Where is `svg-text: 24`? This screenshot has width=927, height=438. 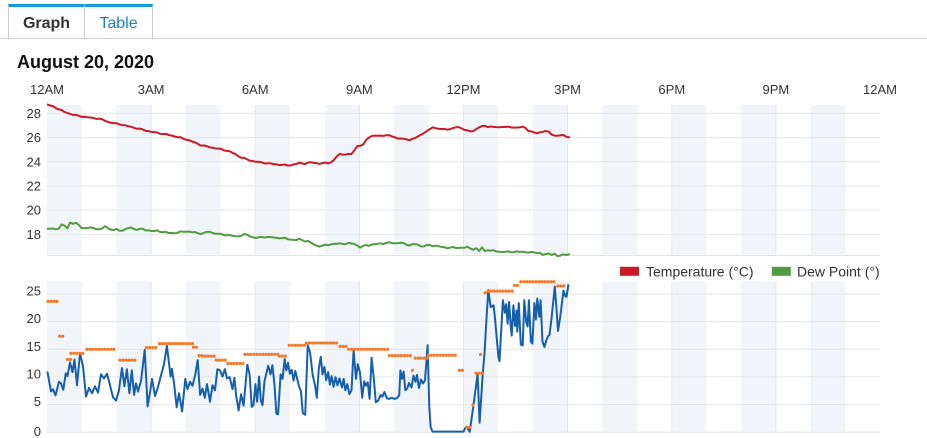
svg-text: 24 is located at coordinates (34, 161).